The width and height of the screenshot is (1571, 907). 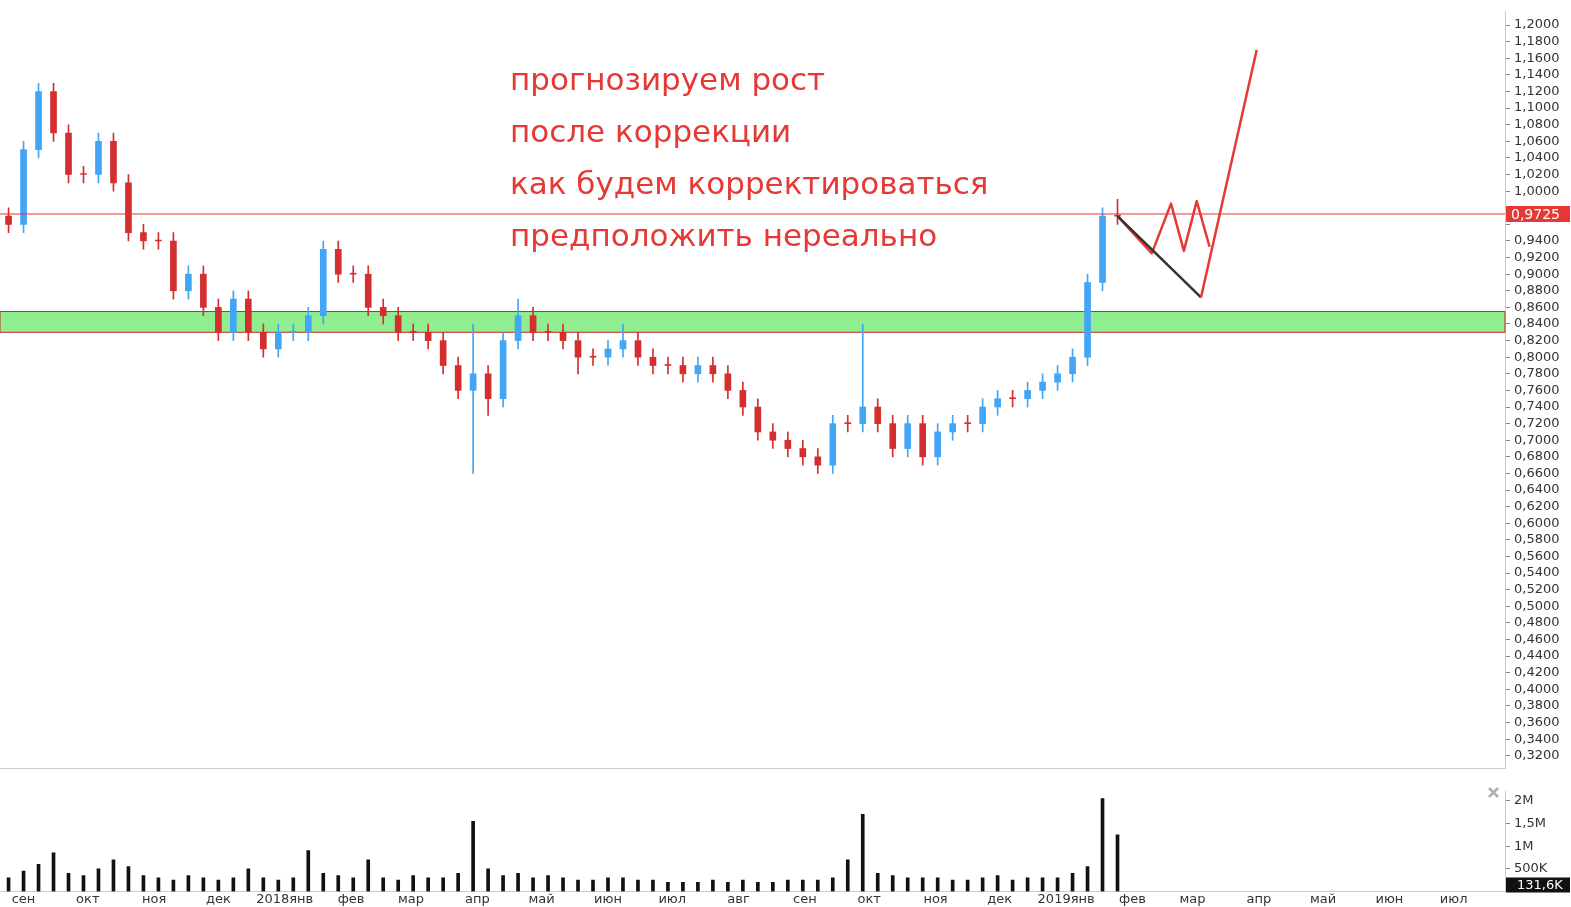 What do you see at coordinates (1537, 290) in the screenshot?
I see `y-tick-label: 0,8800` at bounding box center [1537, 290].